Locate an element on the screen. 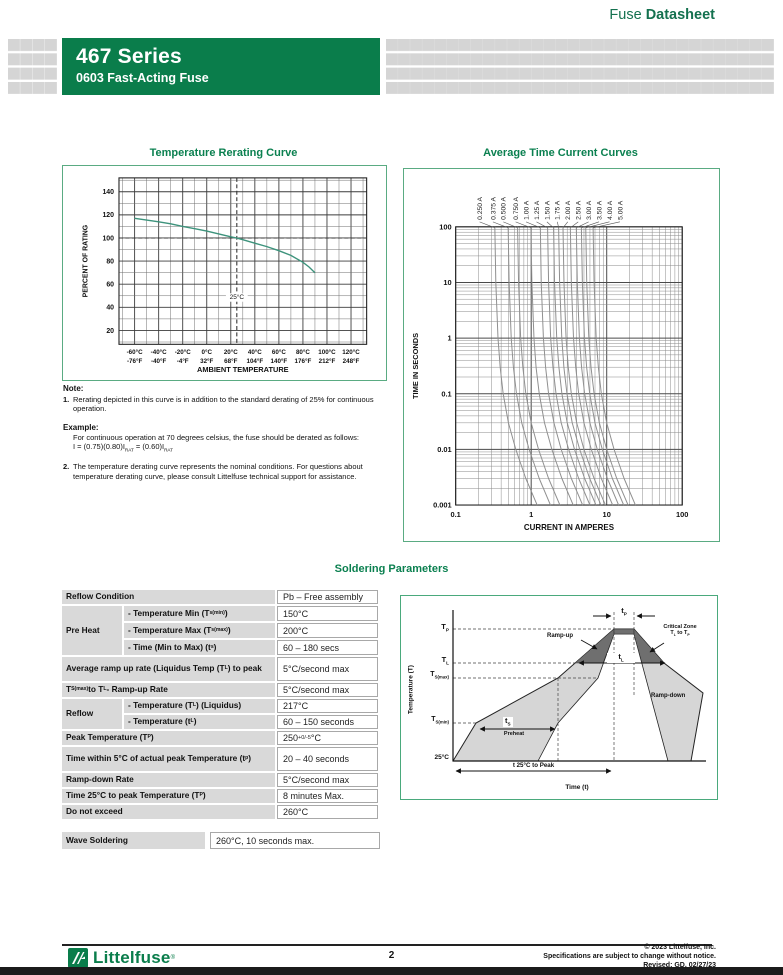 Image resolution: width=783 pixels, height=975 pixels. svg-text: 1.75 A is located at coordinates (558, 210).